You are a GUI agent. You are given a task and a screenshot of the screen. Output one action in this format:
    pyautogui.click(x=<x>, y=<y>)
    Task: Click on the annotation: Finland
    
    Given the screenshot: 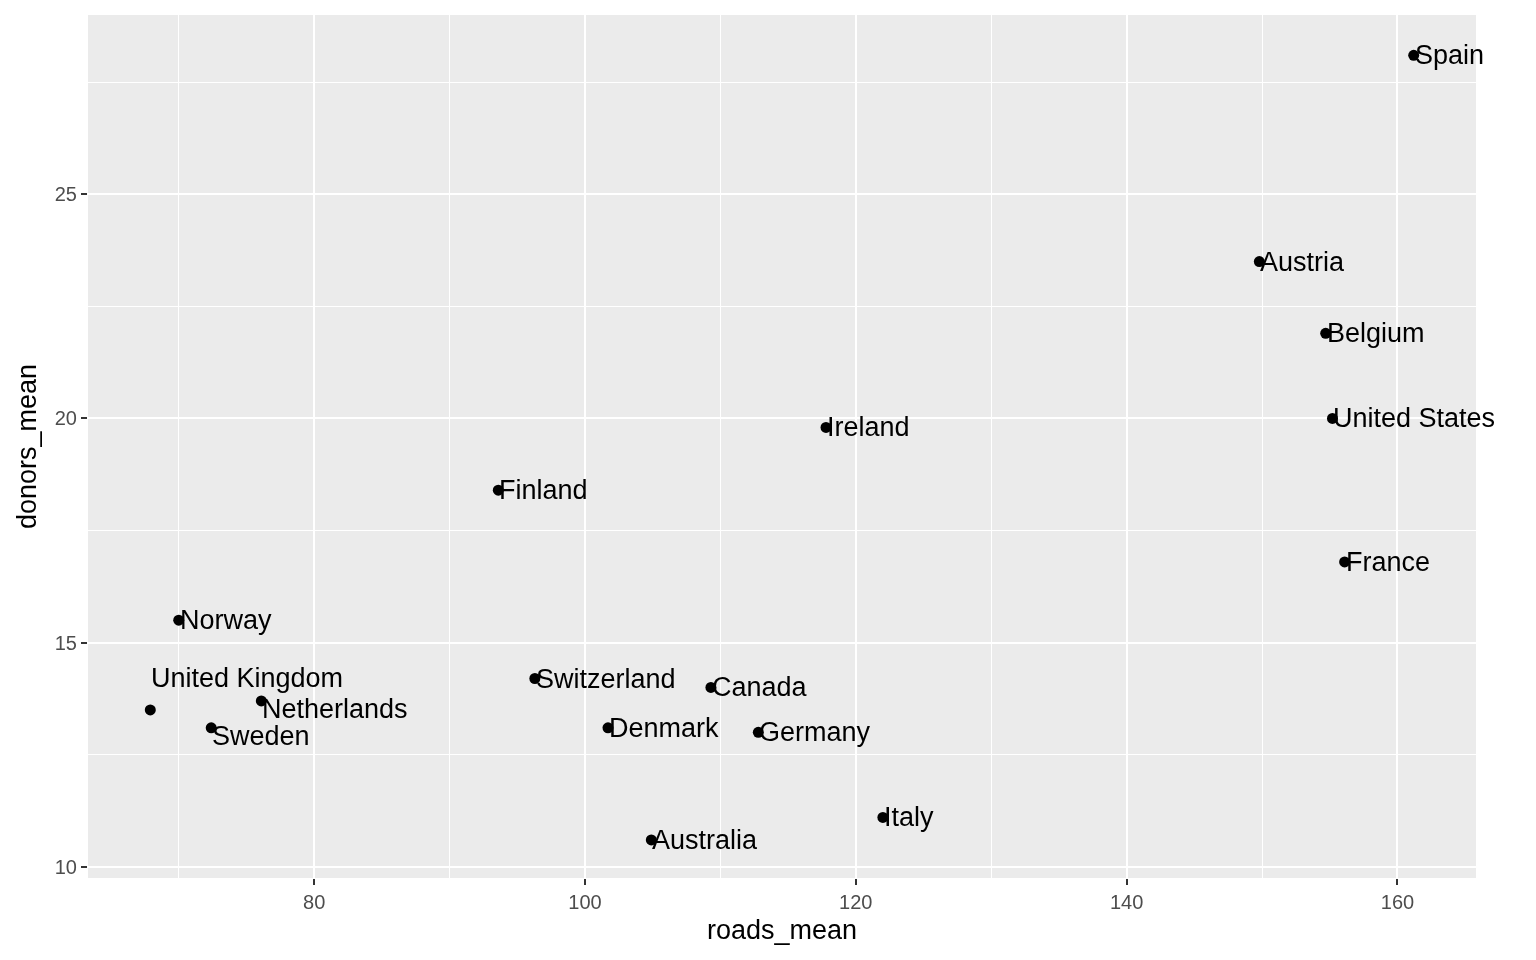 What is the action you would take?
    pyautogui.click(x=543, y=490)
    